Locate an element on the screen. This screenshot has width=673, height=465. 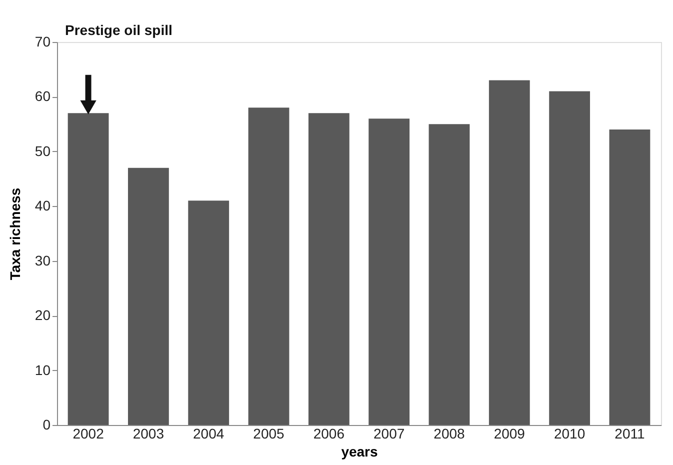
y-tick-label: 70 is located at coordinates (42, 42).